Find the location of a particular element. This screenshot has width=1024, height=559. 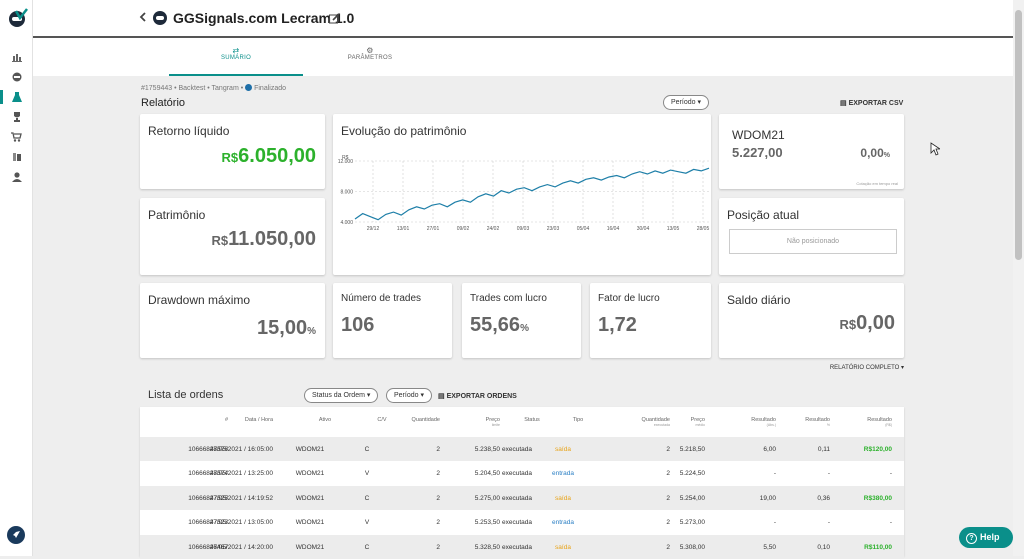

saldo-value: R$0,00 is located at coordinates (867, 323).